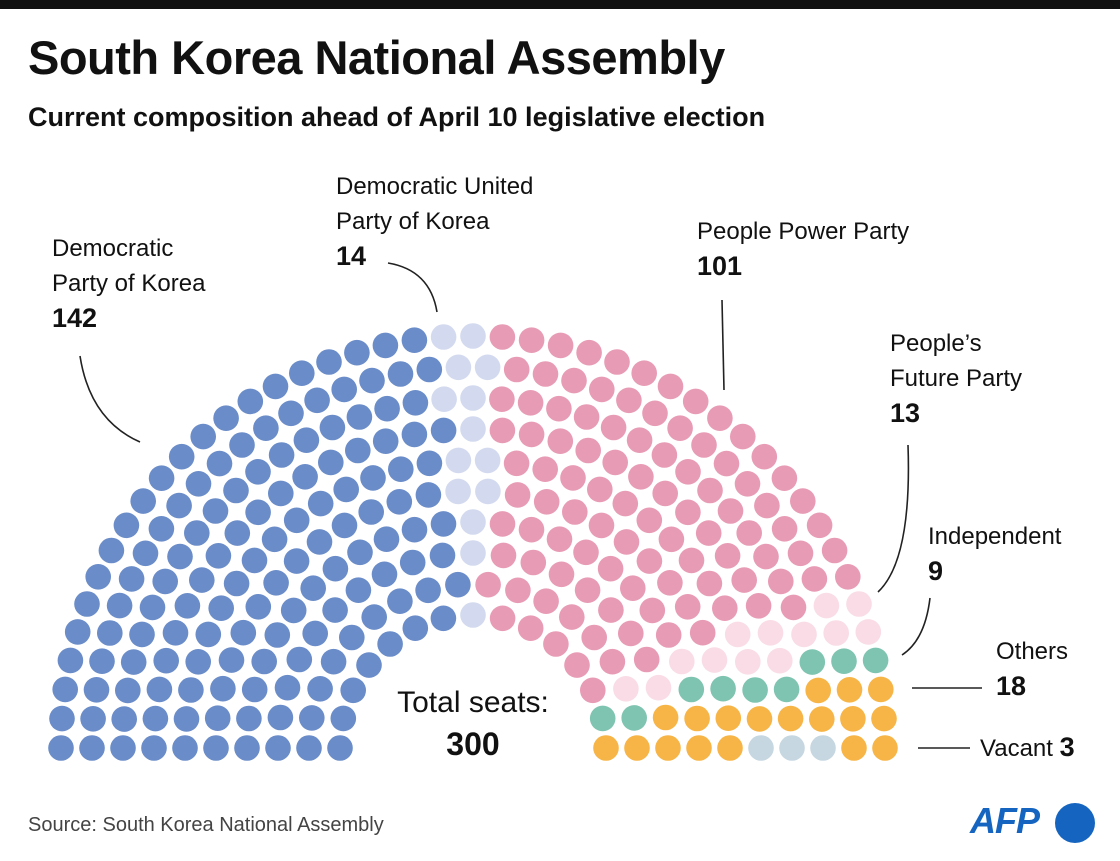  Describe the element at coordinates (129, 283) in the screenshot. I see `label-dpk-line2: Party of Korea` at that location.